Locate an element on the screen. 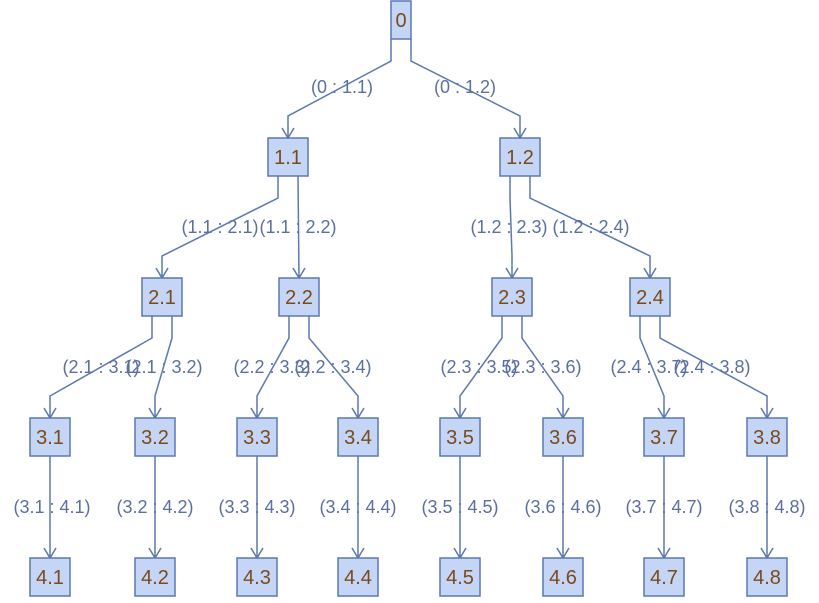 This screenshot has height=603, width=819. edge-label: (2.3 : 3.5) is located at coordinates (478, 367).